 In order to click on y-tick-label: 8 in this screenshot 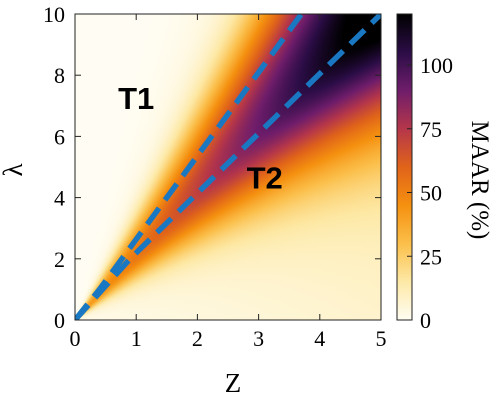, I will do `click(59, 75)`.